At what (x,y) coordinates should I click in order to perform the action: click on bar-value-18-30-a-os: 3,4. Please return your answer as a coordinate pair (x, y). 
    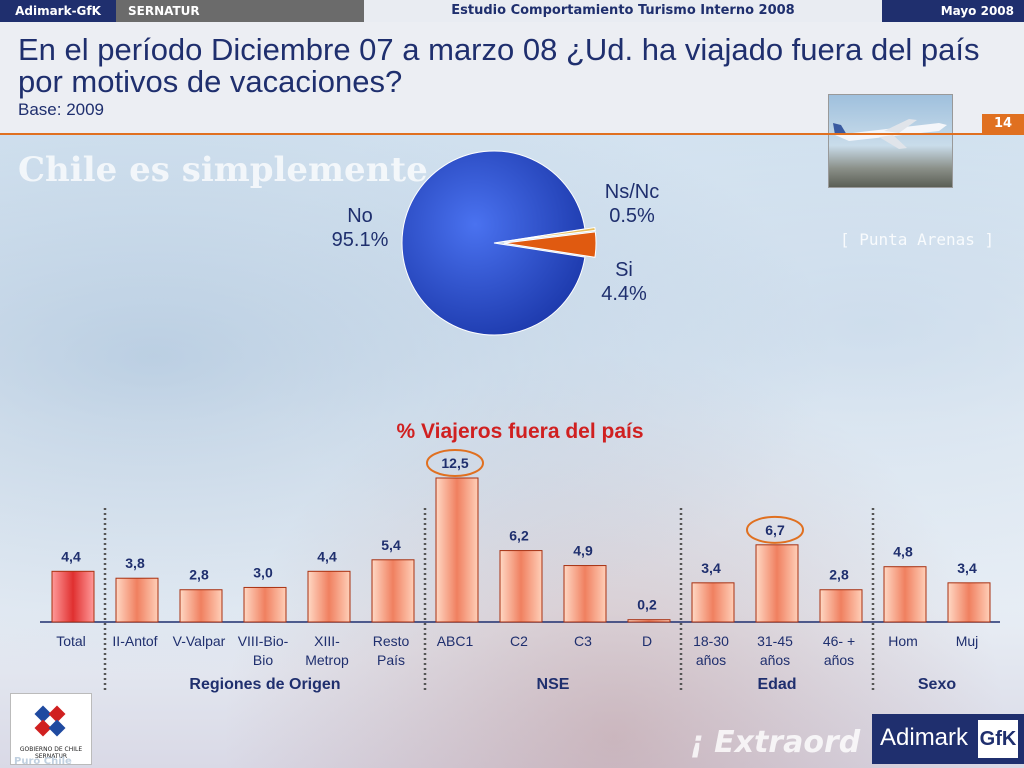
    Looking at the image, I should click on (711, 568).